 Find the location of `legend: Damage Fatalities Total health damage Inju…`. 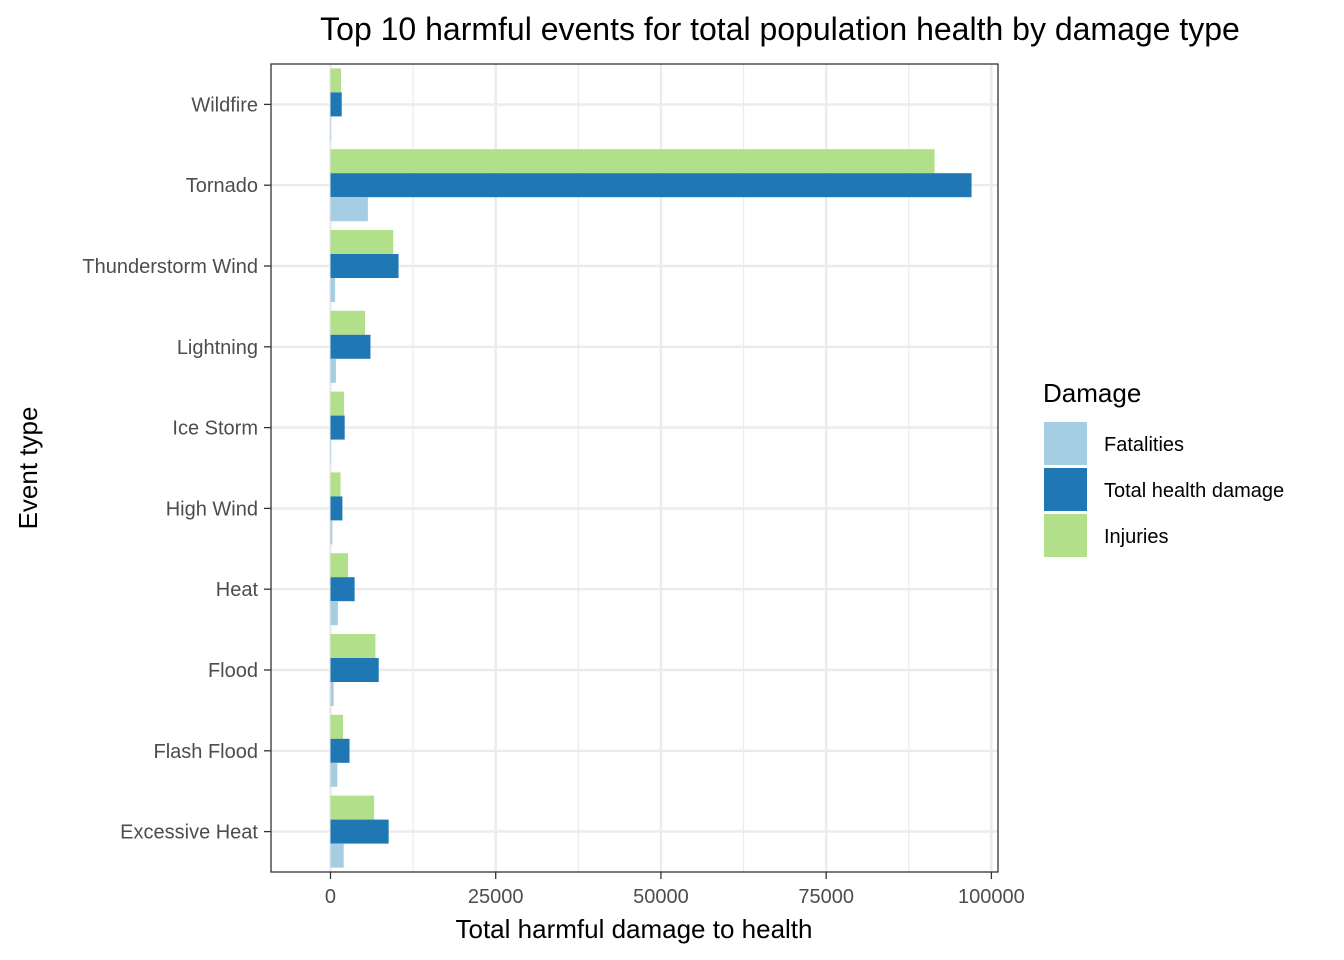

legend: Damage Fatalities Total health damage Inju… is located at coordinates (1163, 467).